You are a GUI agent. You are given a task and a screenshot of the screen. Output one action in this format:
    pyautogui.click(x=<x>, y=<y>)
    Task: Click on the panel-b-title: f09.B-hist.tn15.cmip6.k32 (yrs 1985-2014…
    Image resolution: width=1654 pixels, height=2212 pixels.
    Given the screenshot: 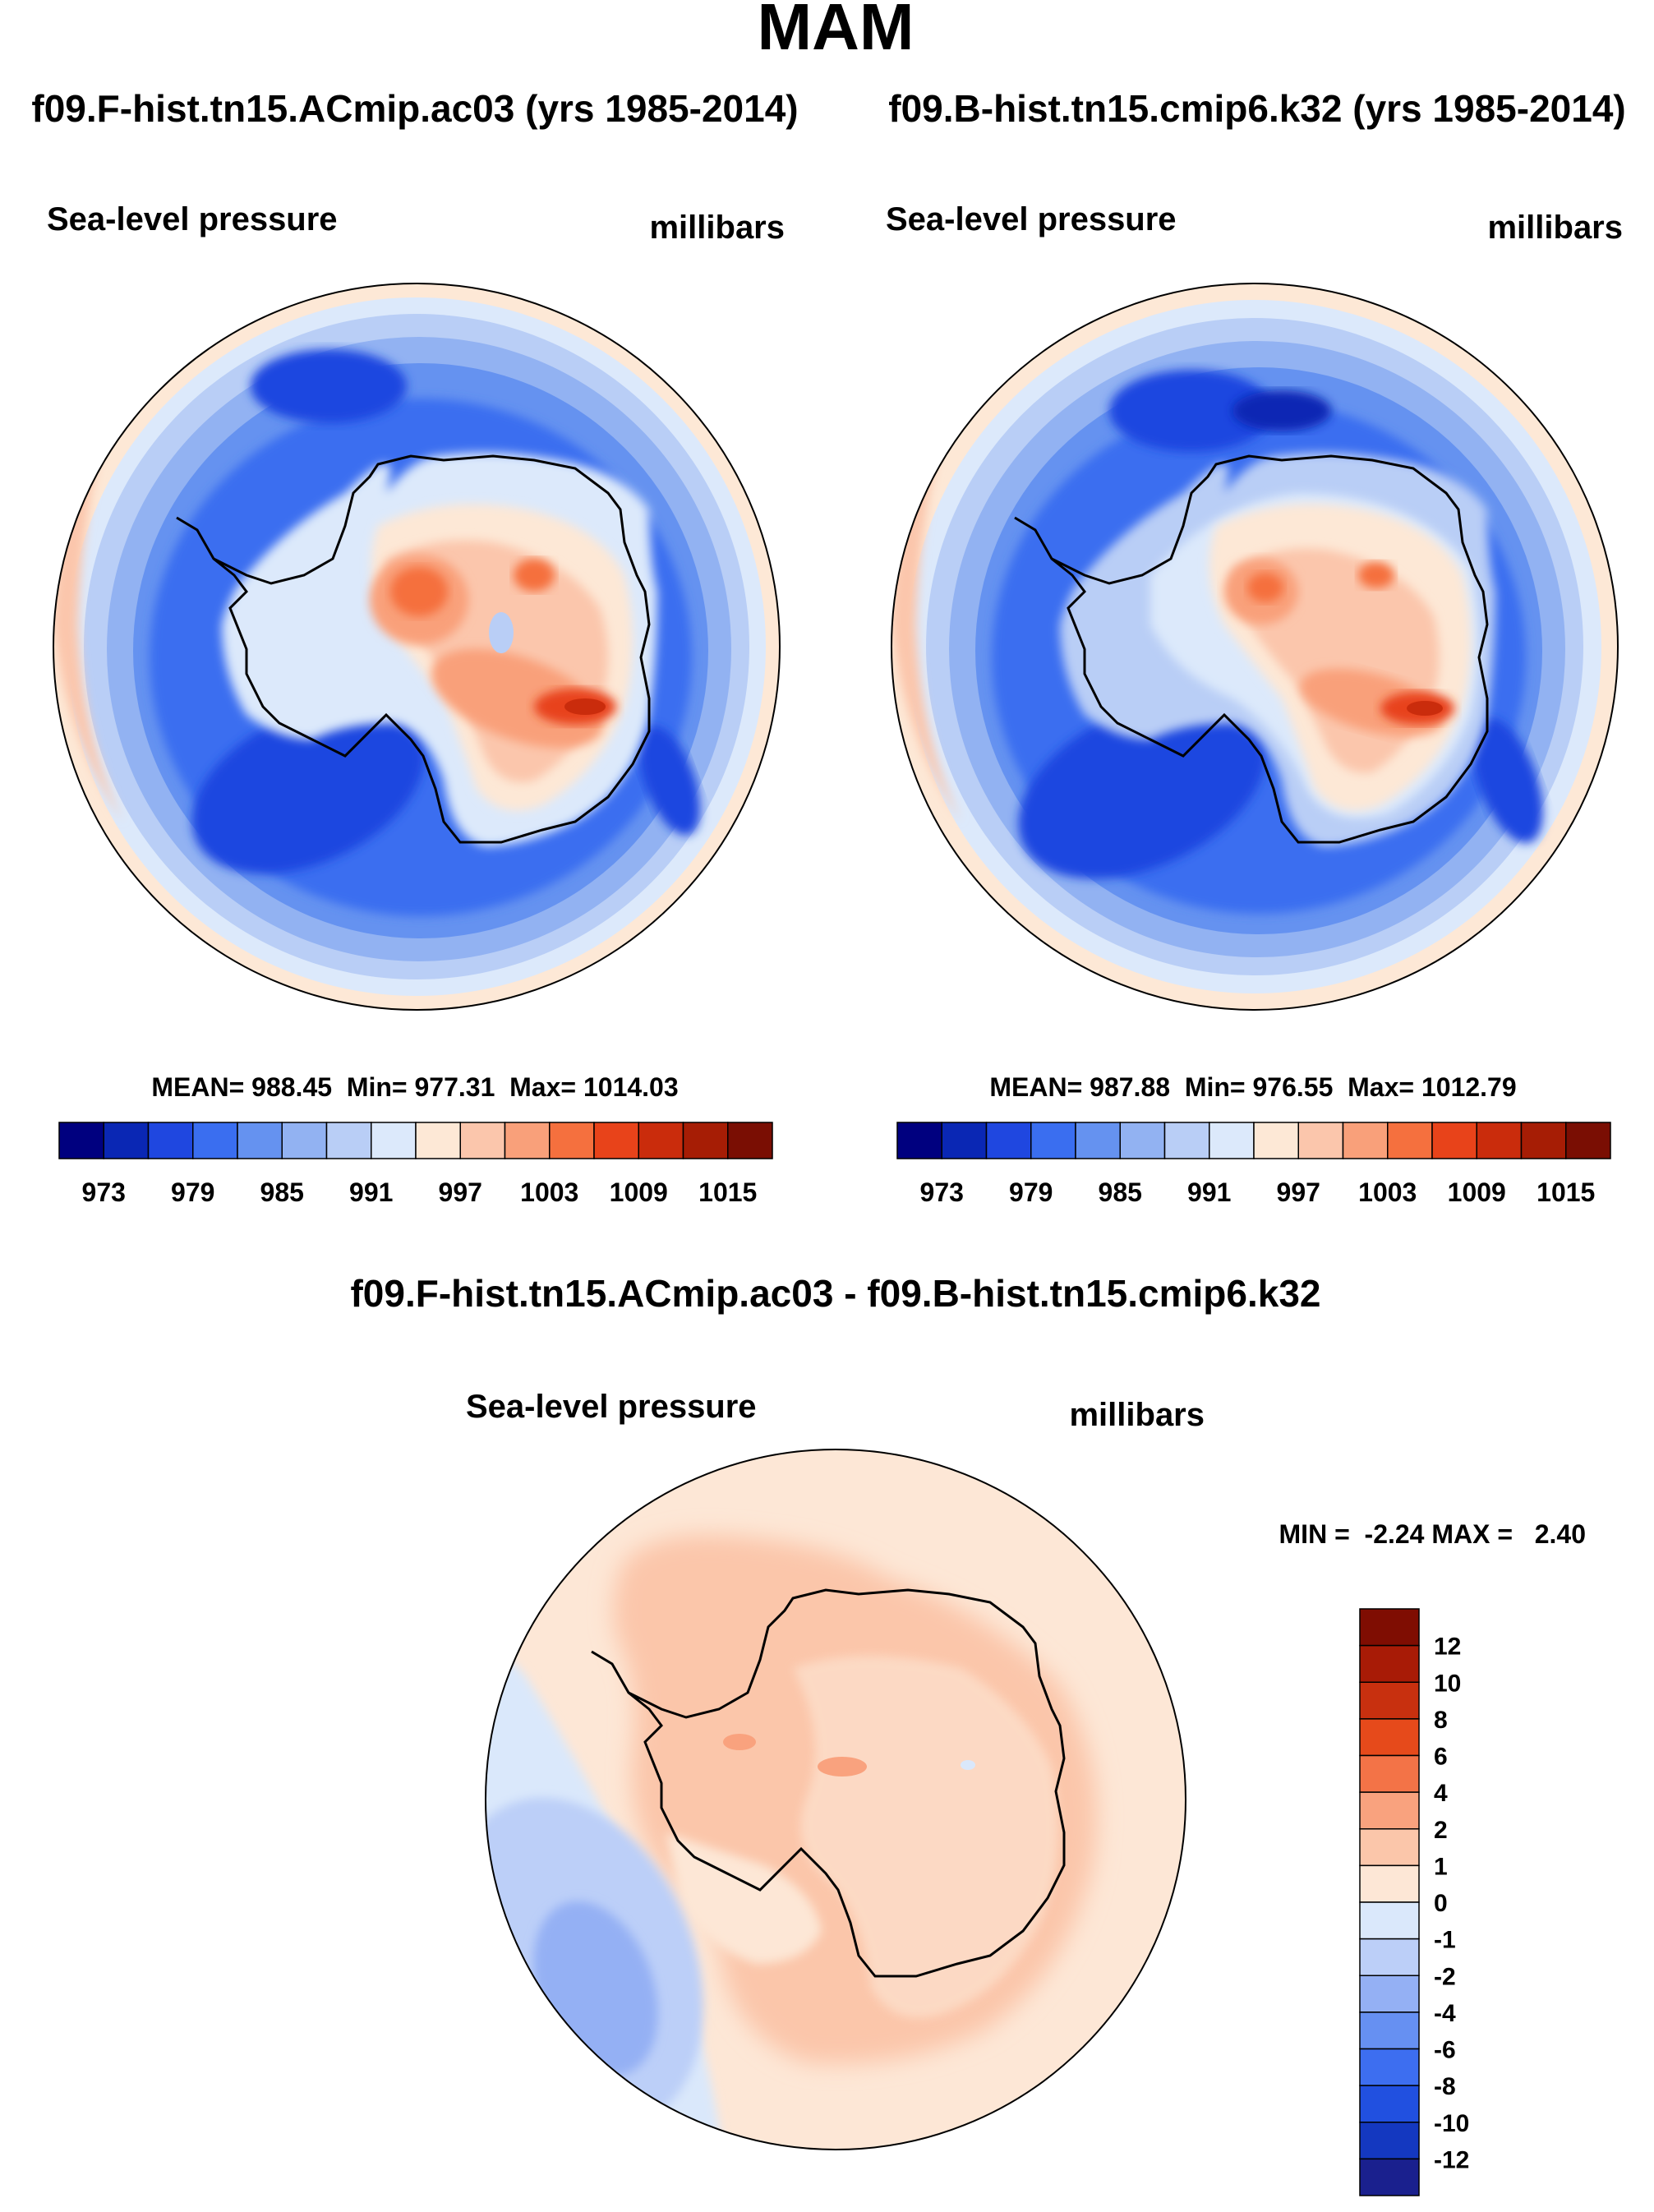 What is the action you would take?
    pyautogui.click(x=1256, y=108)
    